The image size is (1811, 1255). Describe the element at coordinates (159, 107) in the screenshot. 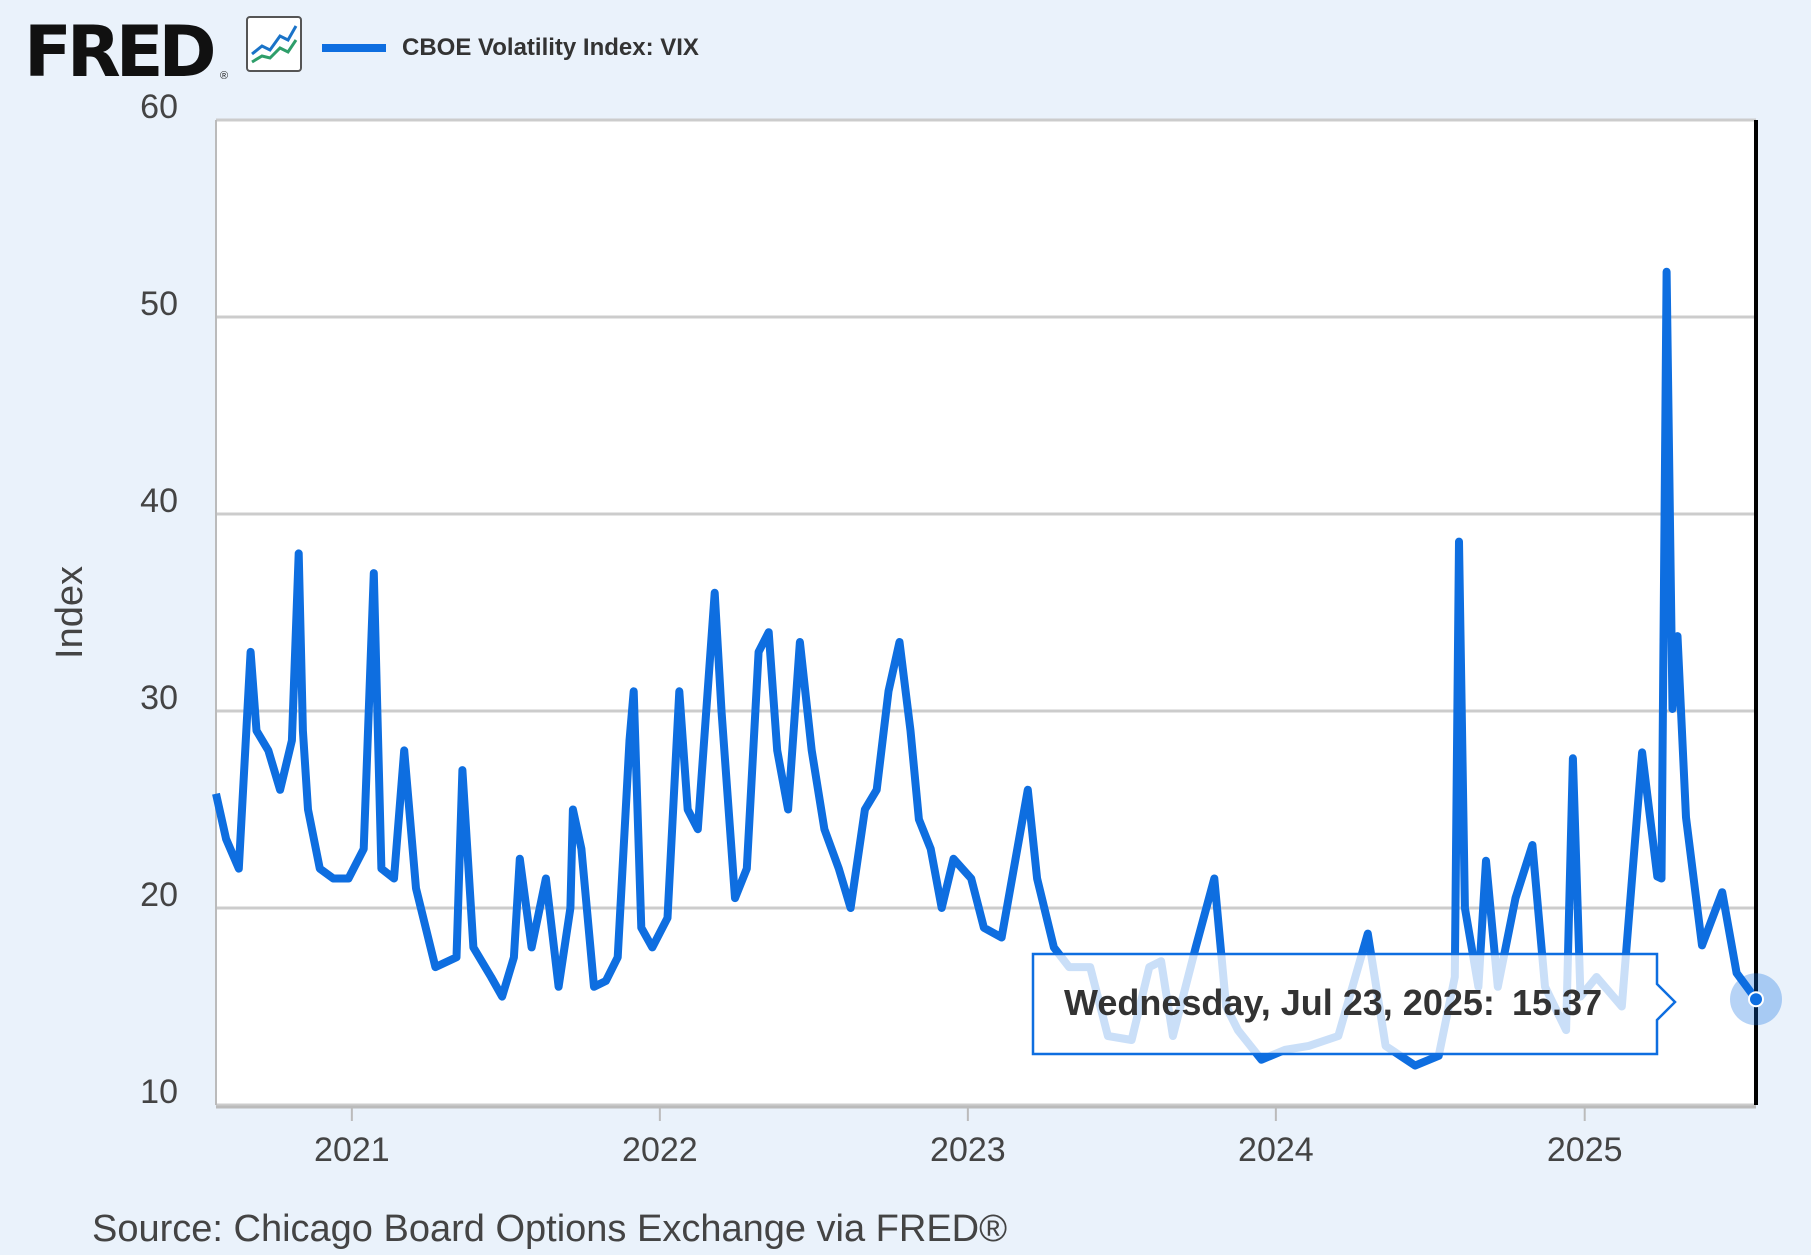

I see `y-tick-label: 60` at that location.